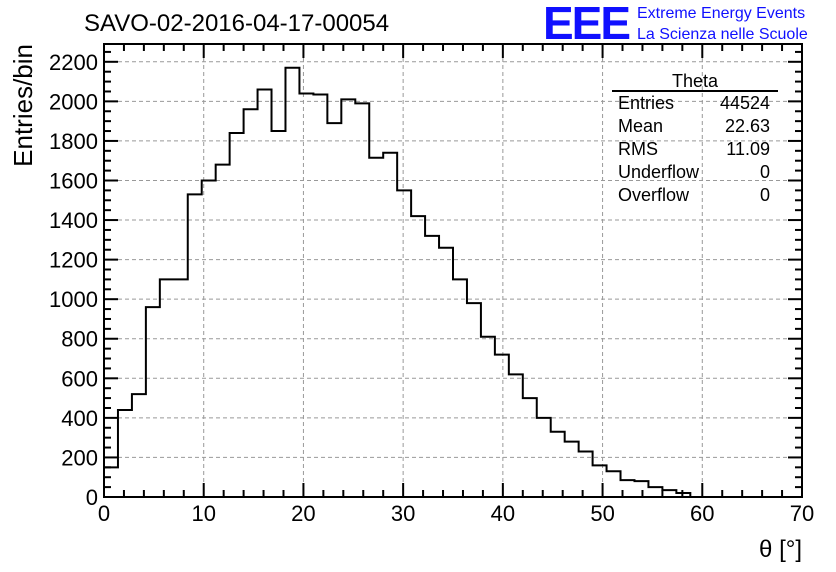 The width and height of the screenshot is (836, 572). What do you see at coordinates (92, 497) in the screenshot?
I see `y-tick-label: 0` at bounding box center [92, 497].